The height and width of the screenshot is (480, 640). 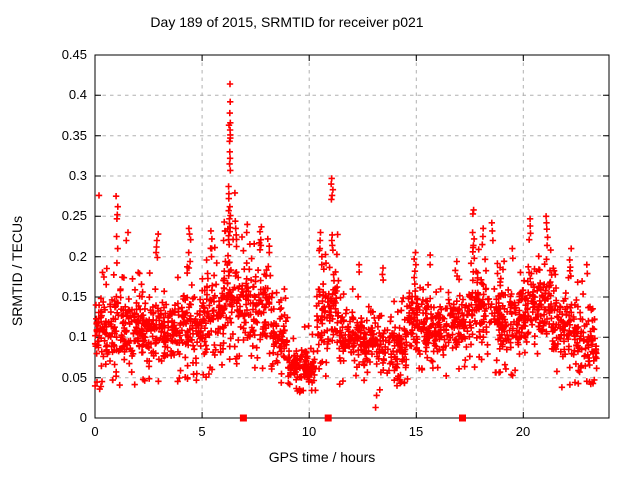 I want to click on x-tick-label-0: 0, so click(x=95, y=431).